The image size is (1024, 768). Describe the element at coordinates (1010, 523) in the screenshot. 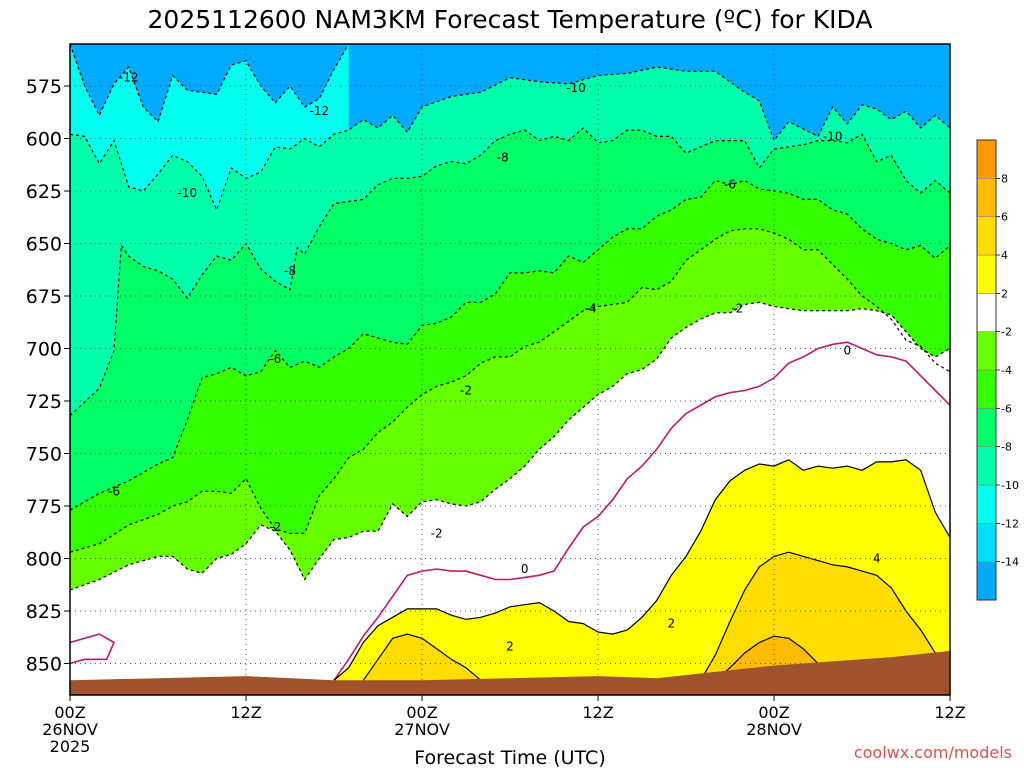

I see `colorbar-label: -12` at that location.